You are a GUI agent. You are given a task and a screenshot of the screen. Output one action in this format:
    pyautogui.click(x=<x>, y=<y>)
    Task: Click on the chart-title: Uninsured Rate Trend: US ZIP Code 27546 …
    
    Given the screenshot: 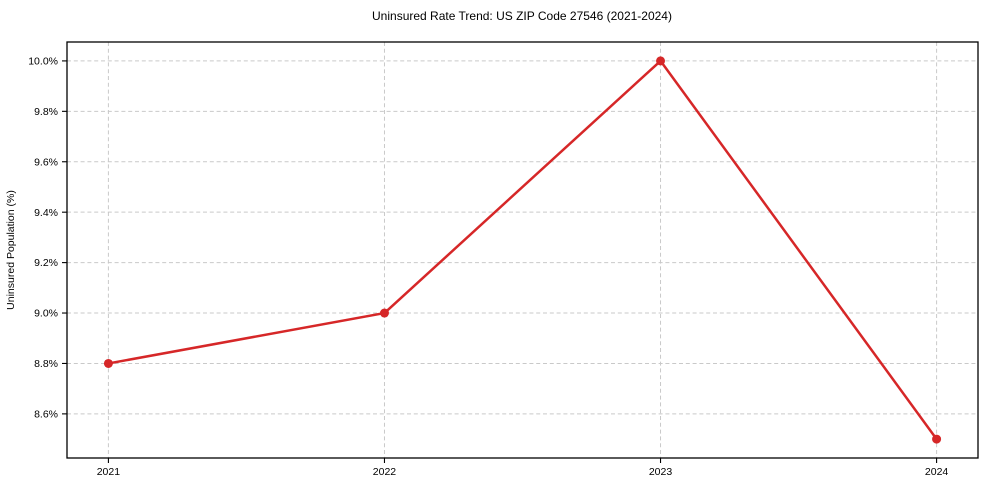 What is the action you would take?
    pyautogui.click(x=522, y=16)
    